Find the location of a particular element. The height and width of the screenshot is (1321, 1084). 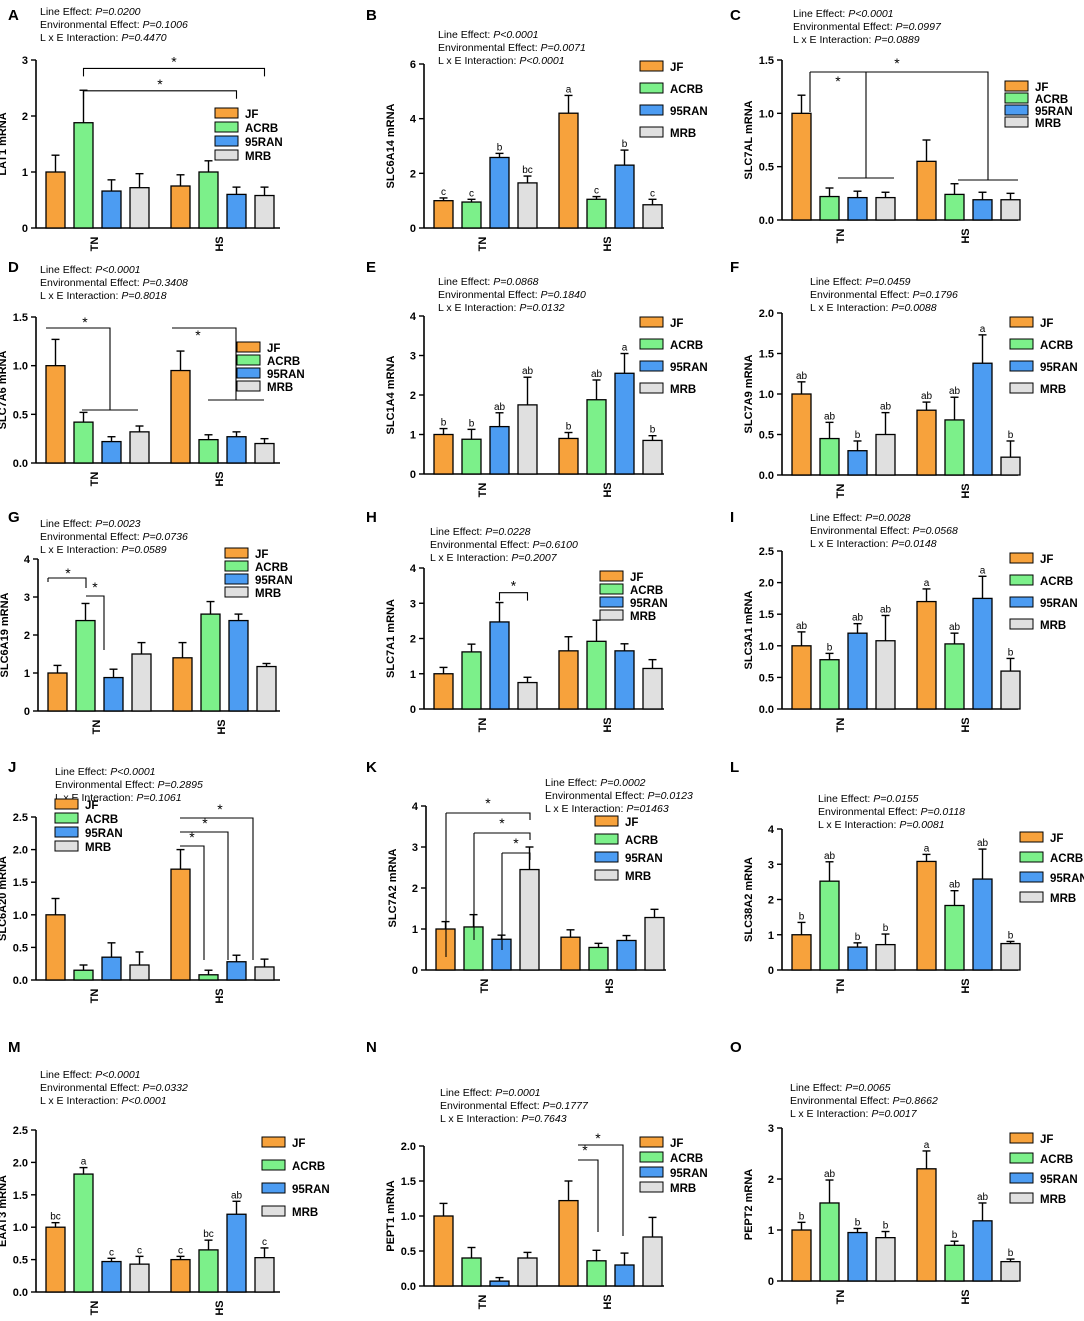

legend-label: 95RAN is located at coordinates (689, 368).